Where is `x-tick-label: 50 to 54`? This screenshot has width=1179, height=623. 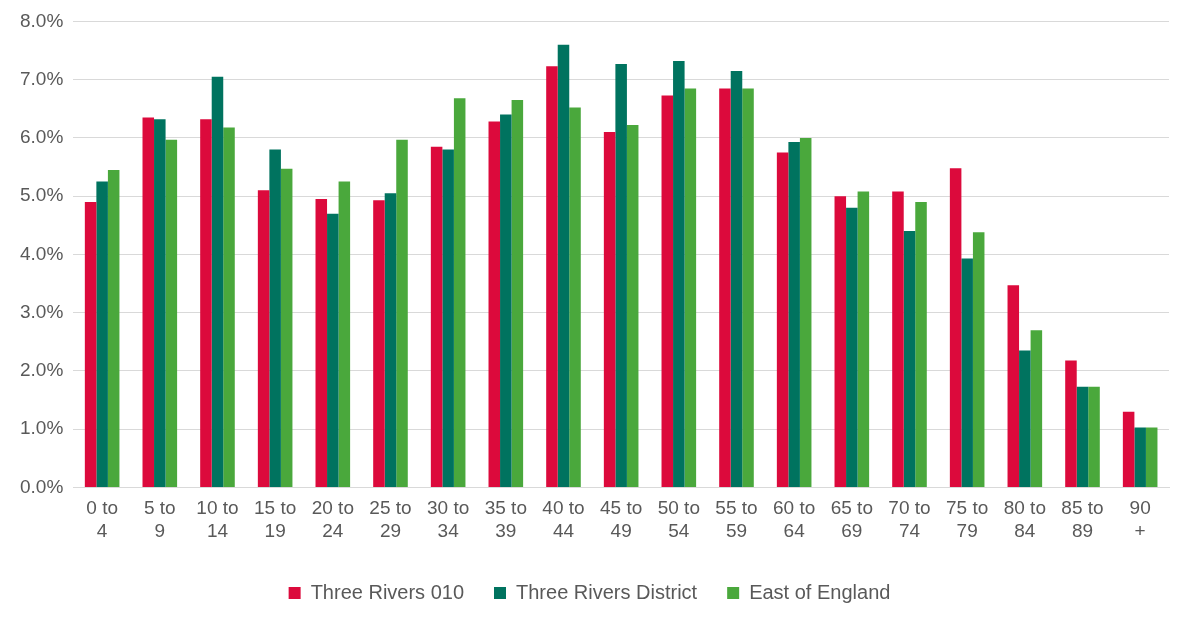
x-tick-label: 50 to 54 is located at coordinates (678, 519).